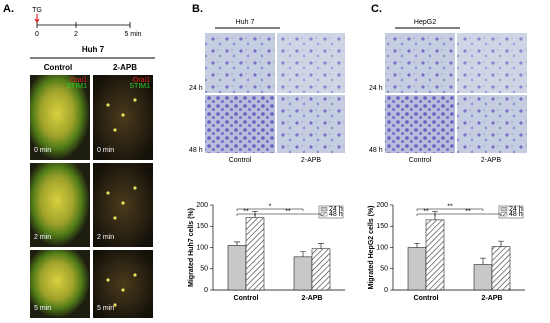  What do you see at coordinates (191, 247) in the screenshot?
I see `y-axis-label: Migrated Huh7 cells (%)` at bounding box center [191, 247].